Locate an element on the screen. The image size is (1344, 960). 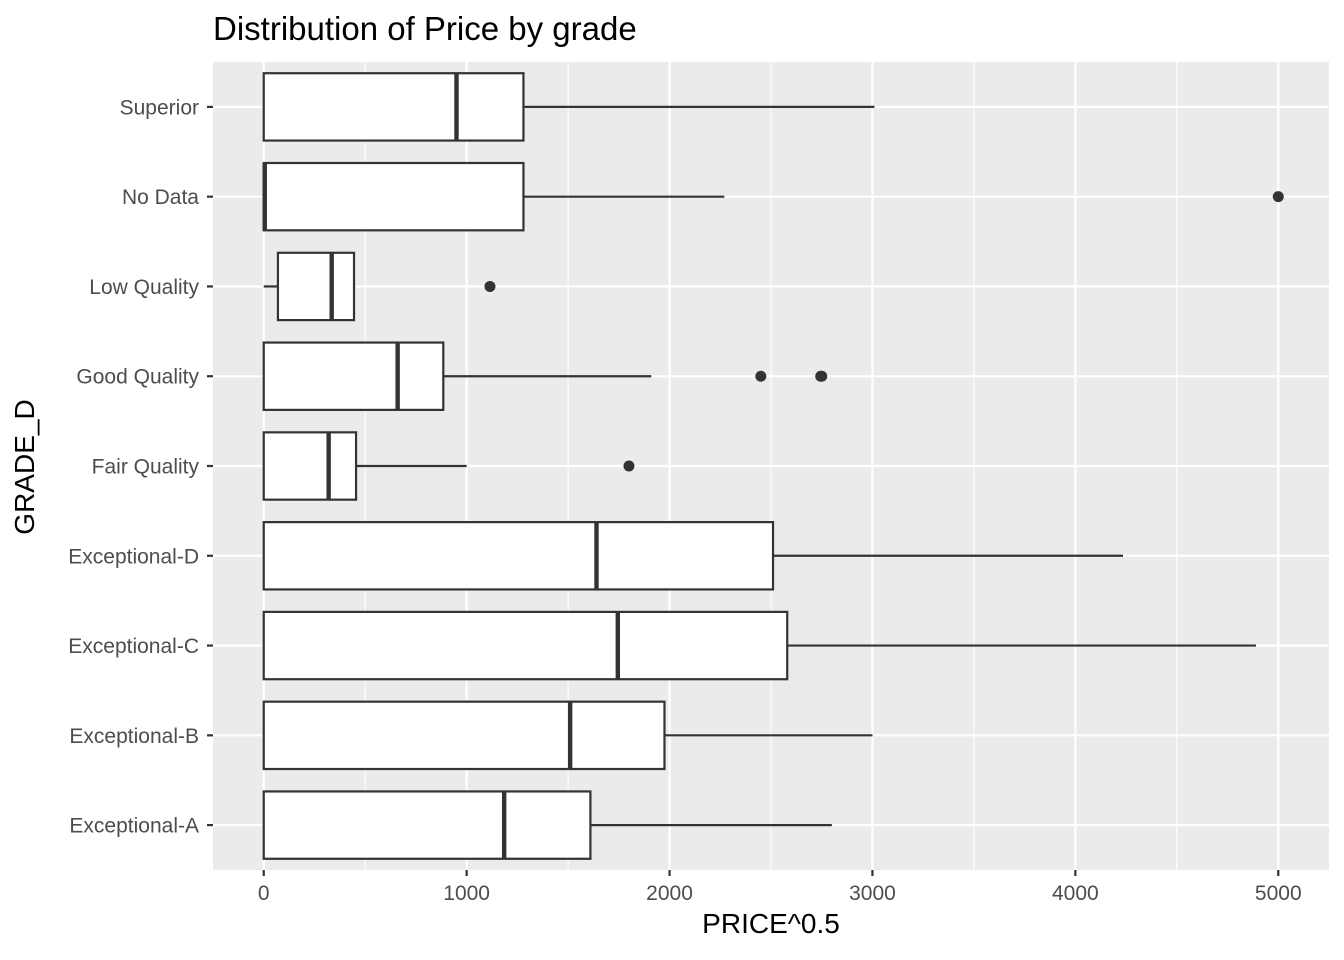
box-exceptional-b is located at coordinates (567, 735).